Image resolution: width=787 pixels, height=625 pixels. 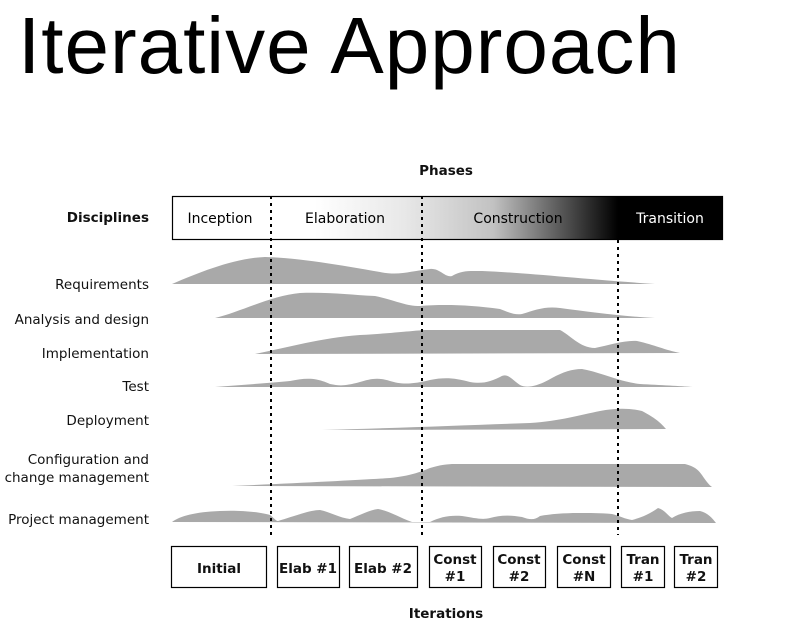 I want to click on iteration-const2-line2: #2, so click(x=519, y=577).